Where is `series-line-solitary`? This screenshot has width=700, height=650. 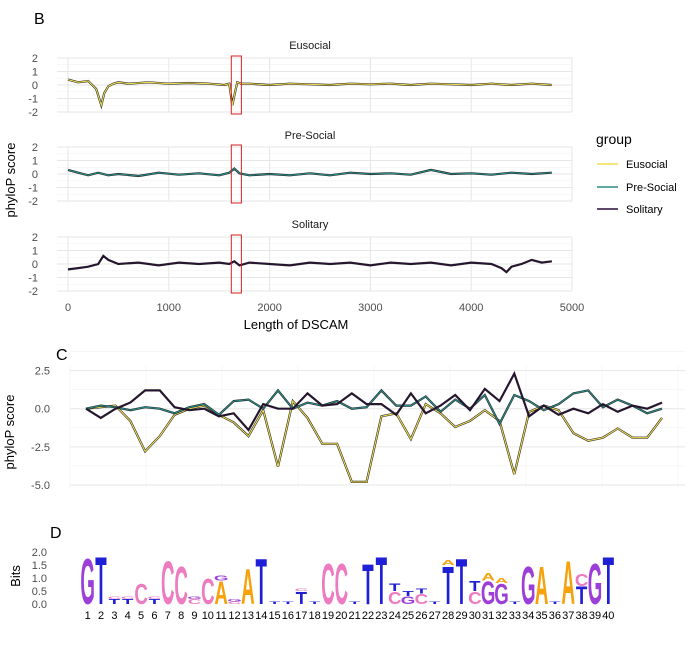
series-line-solitary is located at coordinates (309, 264).